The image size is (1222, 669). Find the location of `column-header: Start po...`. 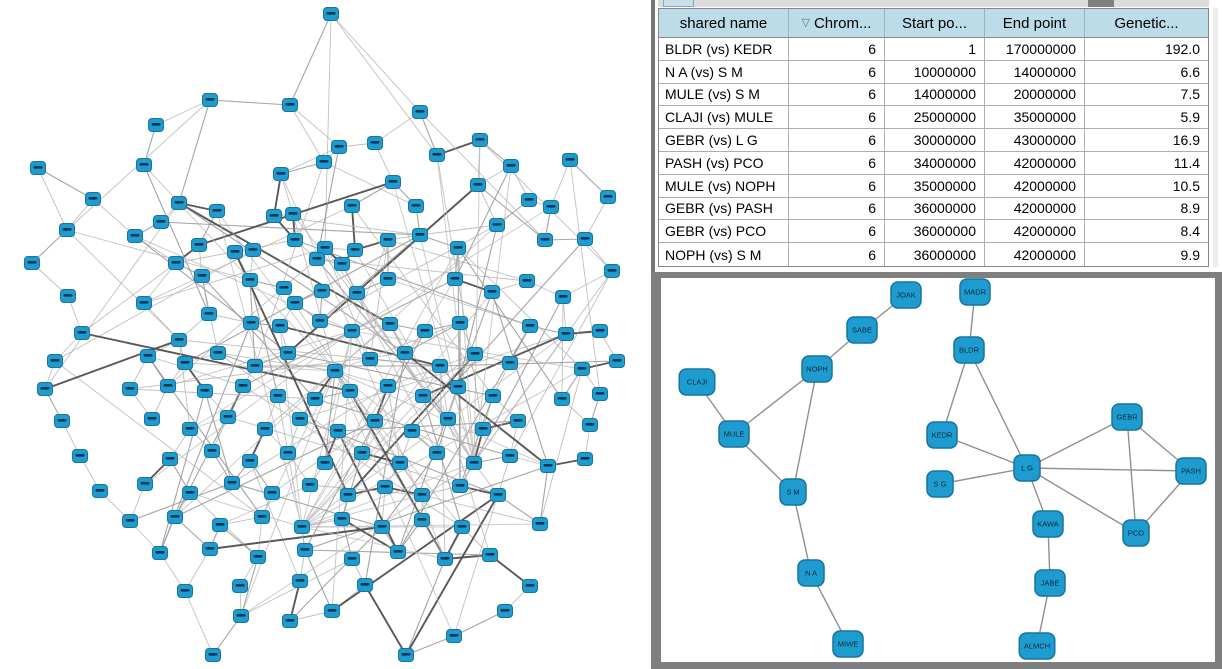

column-header: Start po... is located at coordinates (935, 23).